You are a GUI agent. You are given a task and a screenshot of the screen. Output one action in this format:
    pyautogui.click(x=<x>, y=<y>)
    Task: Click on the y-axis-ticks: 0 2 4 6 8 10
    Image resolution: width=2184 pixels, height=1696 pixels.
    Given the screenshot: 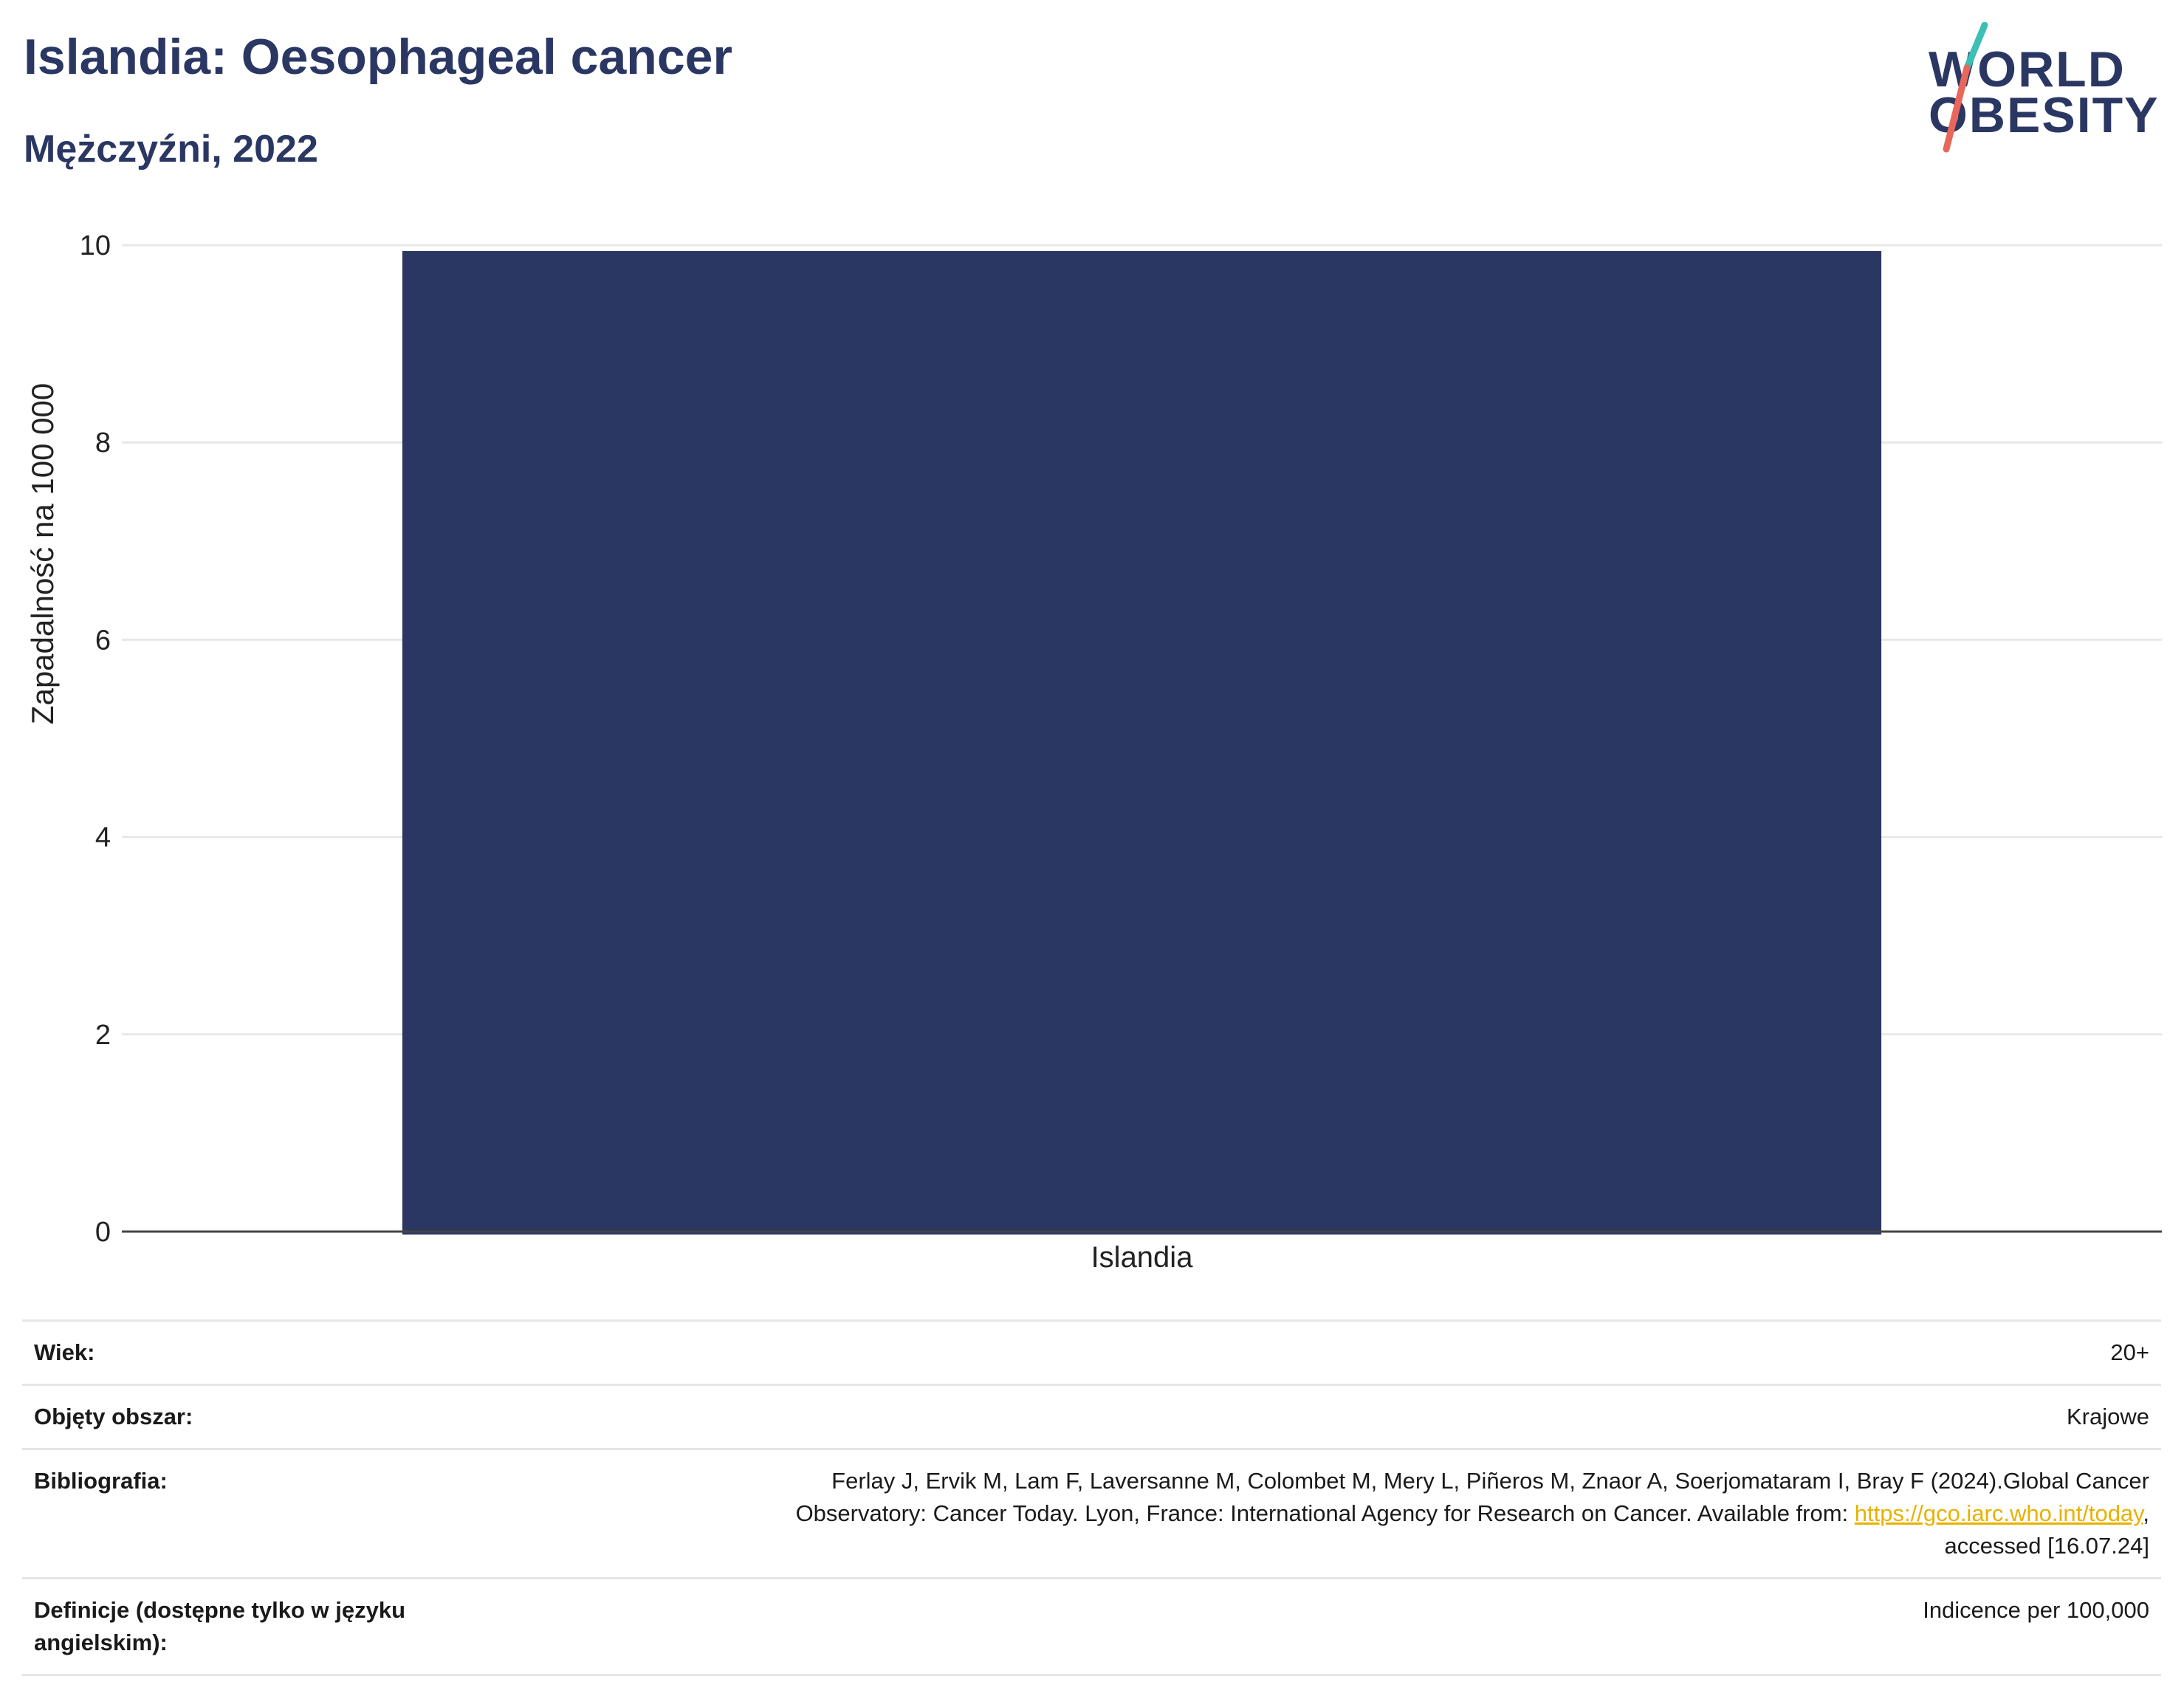 What is the action you would take?
    pyautogui.click(x=96, y=739)
    